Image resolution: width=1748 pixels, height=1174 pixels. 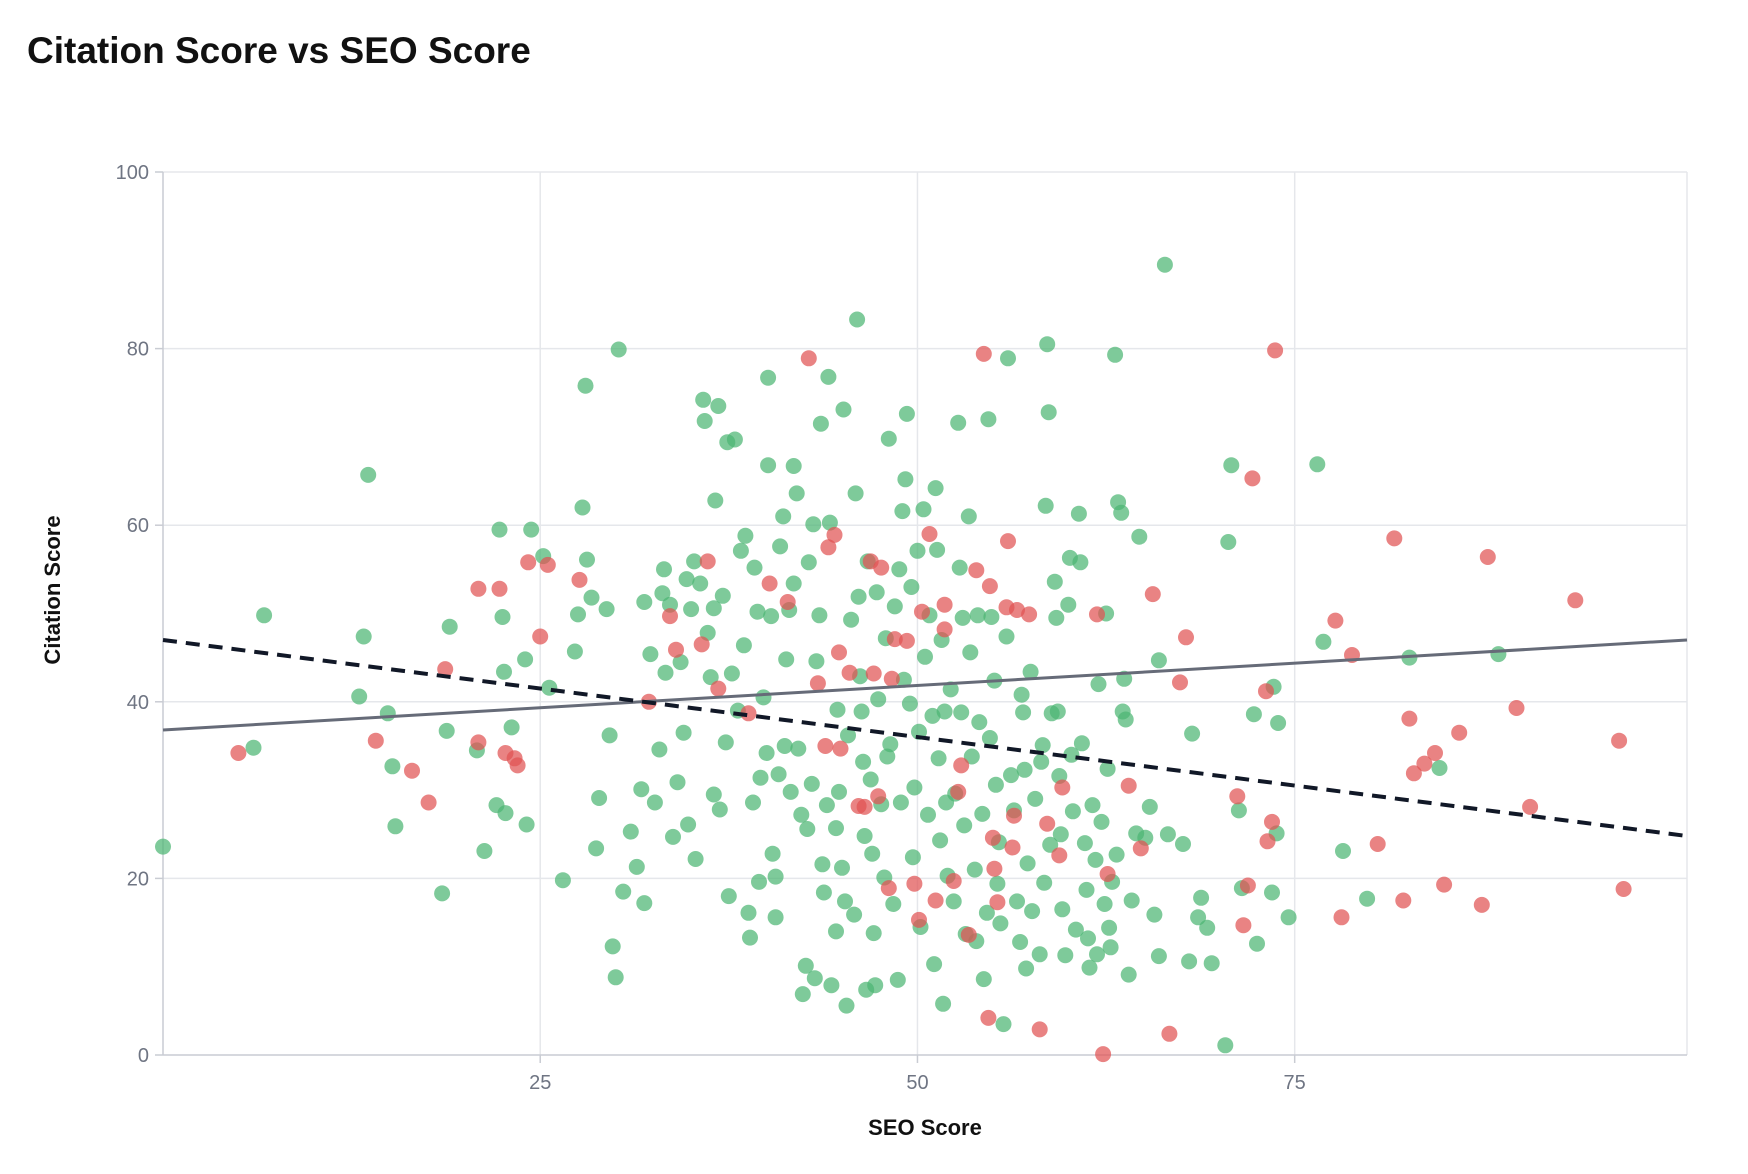 What do you see at coordinates (132, 173) in the screenshot?
I see `y-tick-label: 100` at bounding box center [132, 173].